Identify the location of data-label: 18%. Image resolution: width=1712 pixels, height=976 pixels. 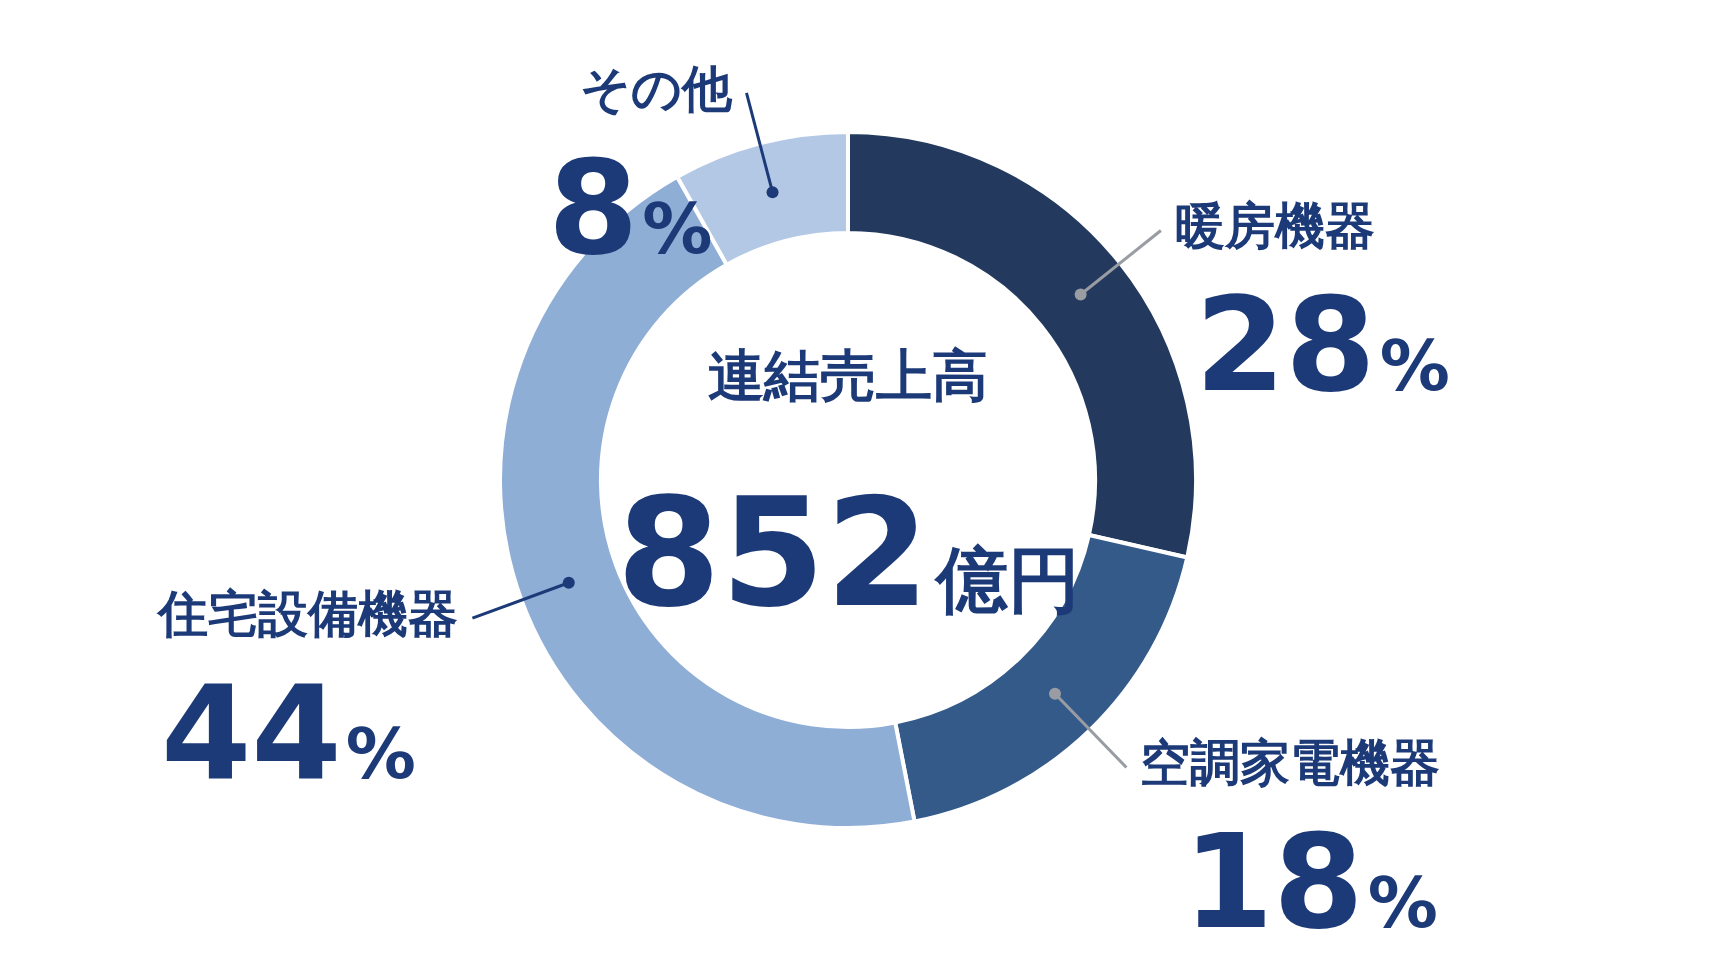
(1310, 882).